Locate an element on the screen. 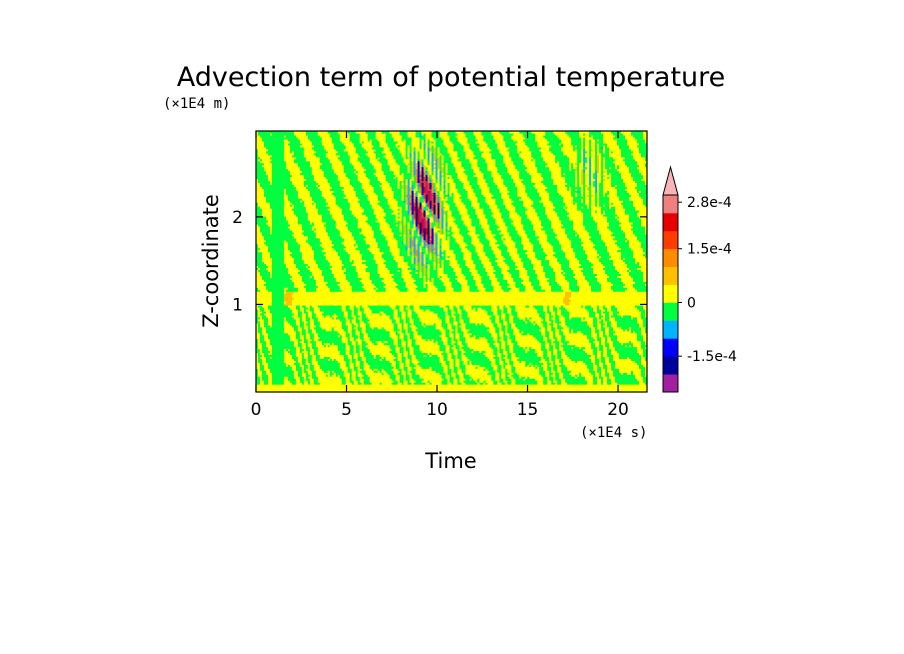  y-axis-ticks: 12 is located at coordinates (439, 261).